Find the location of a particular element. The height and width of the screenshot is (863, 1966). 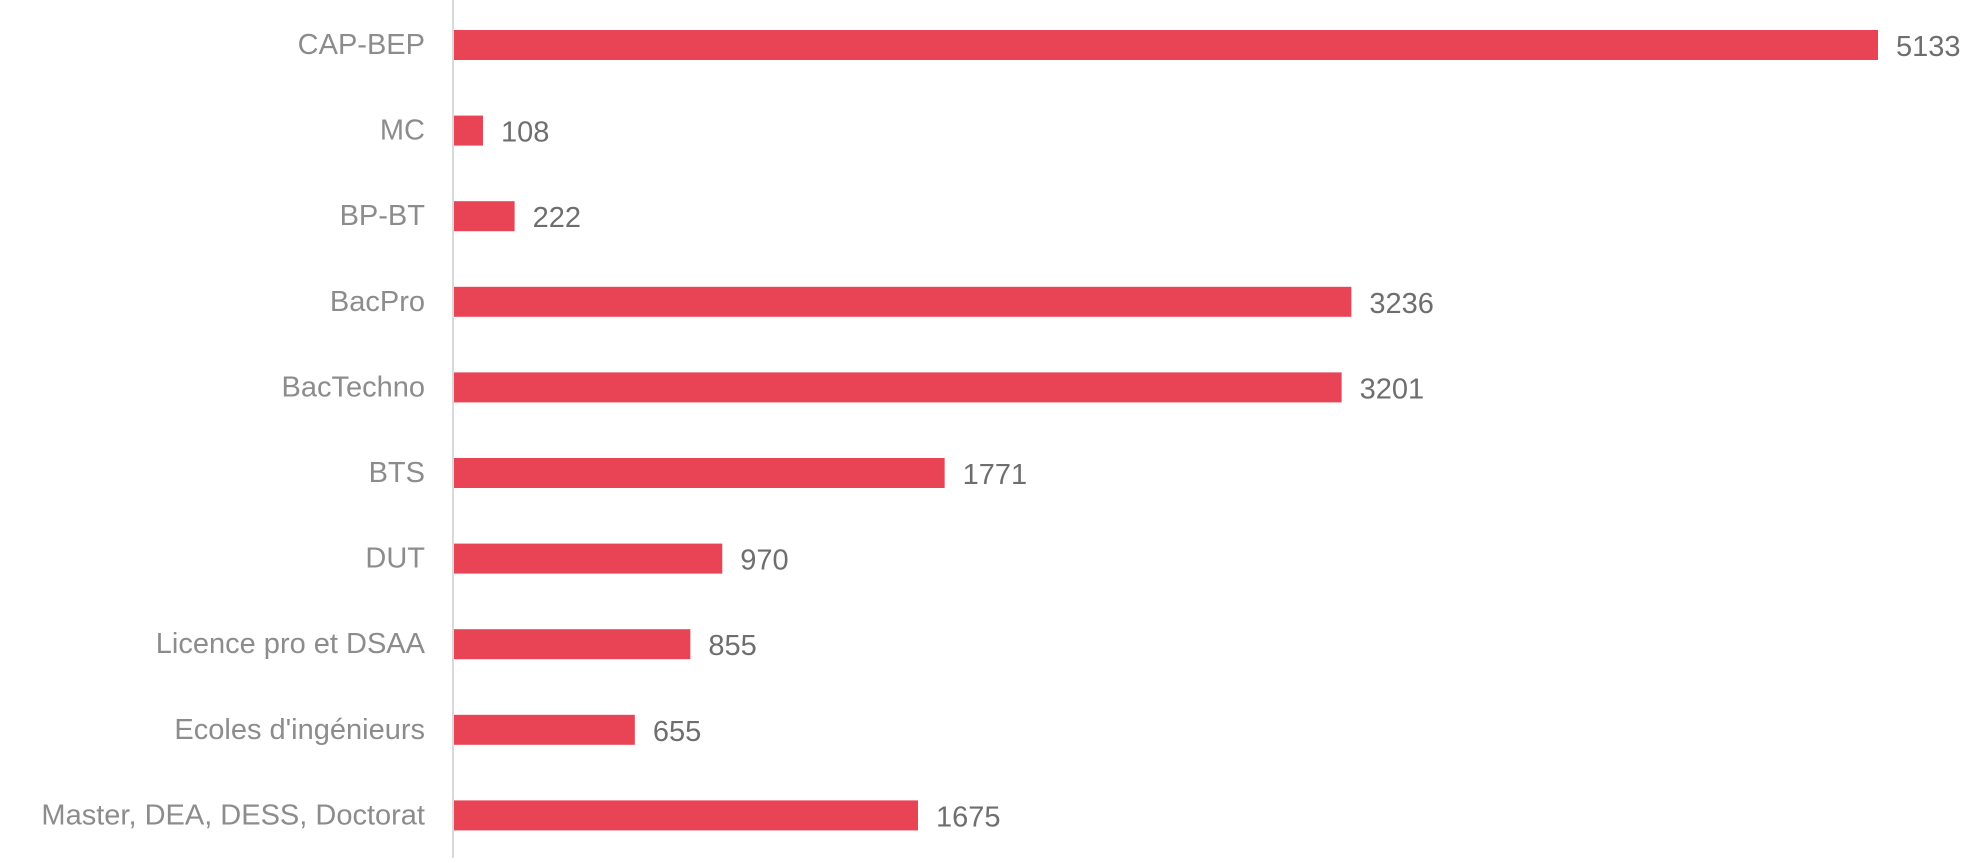

category-label-0: CAP-BEP is located at coordinates (361, 45).